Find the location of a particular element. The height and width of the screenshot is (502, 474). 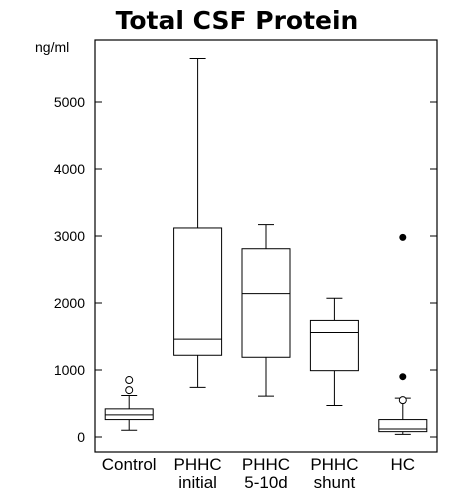

x-category-label: HC is located at coordinates (403, 464).